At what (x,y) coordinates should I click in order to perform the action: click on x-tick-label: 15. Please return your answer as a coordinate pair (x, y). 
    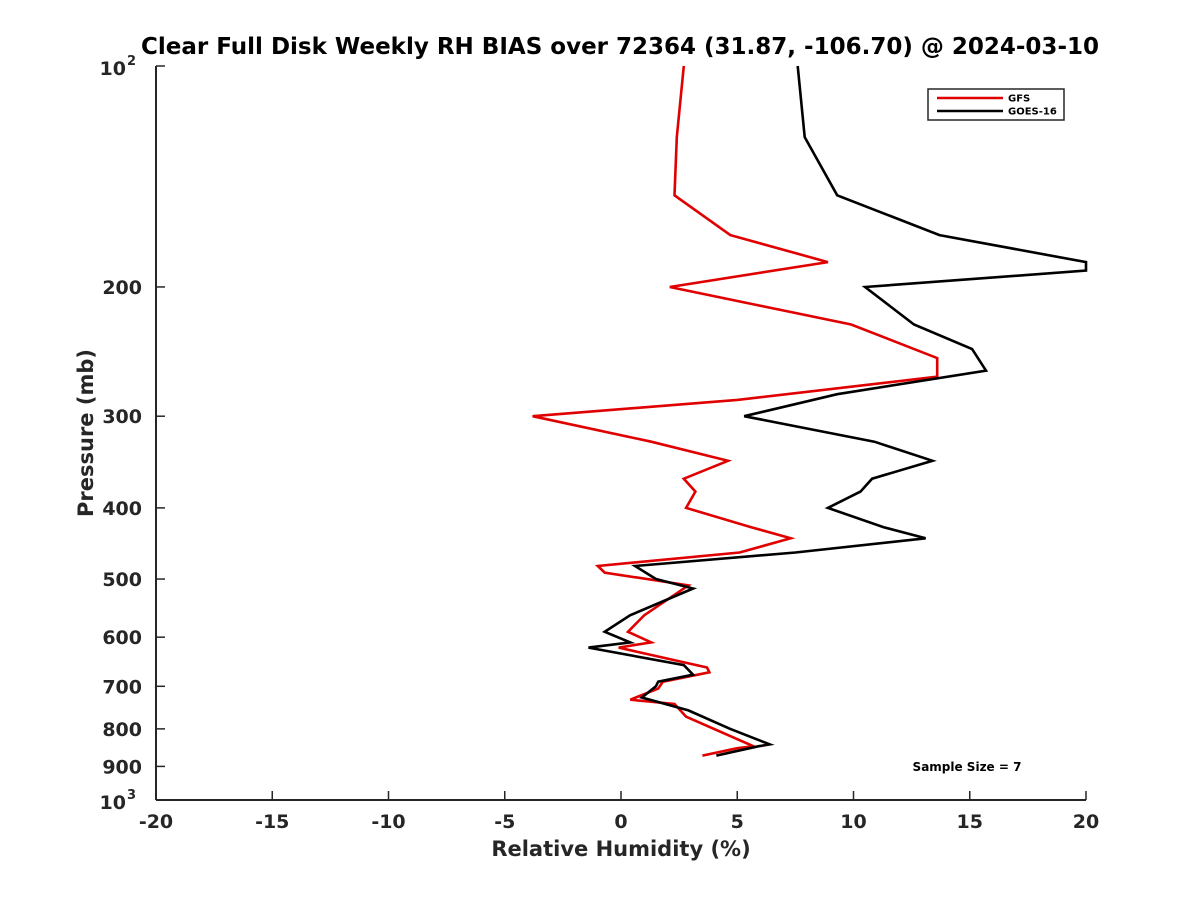
    Looking at the image, I should click on (970, 822).